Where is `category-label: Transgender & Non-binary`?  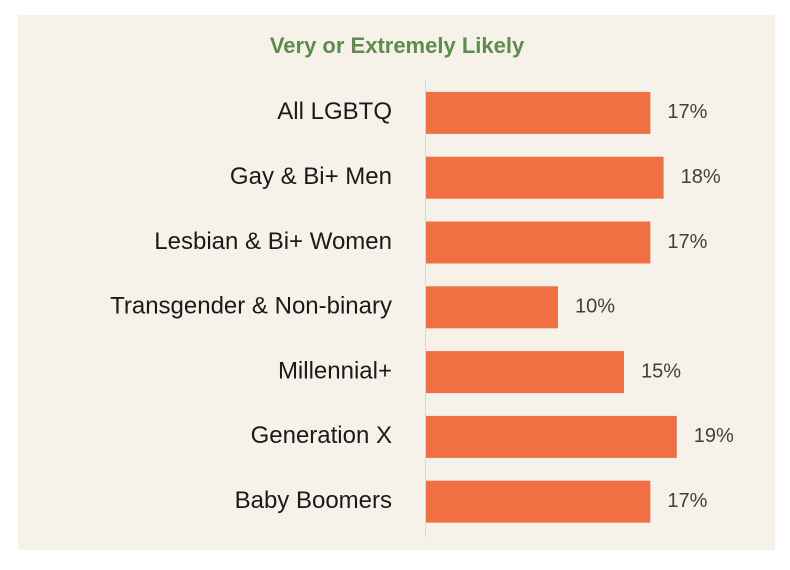
category-label: Transgender & Non-binary is located at coordinates (251, 306).